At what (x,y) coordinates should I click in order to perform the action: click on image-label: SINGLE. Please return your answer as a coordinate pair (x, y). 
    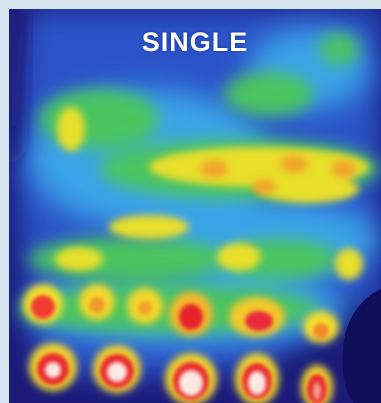
    Looking at the image, I should click on (195, 42).